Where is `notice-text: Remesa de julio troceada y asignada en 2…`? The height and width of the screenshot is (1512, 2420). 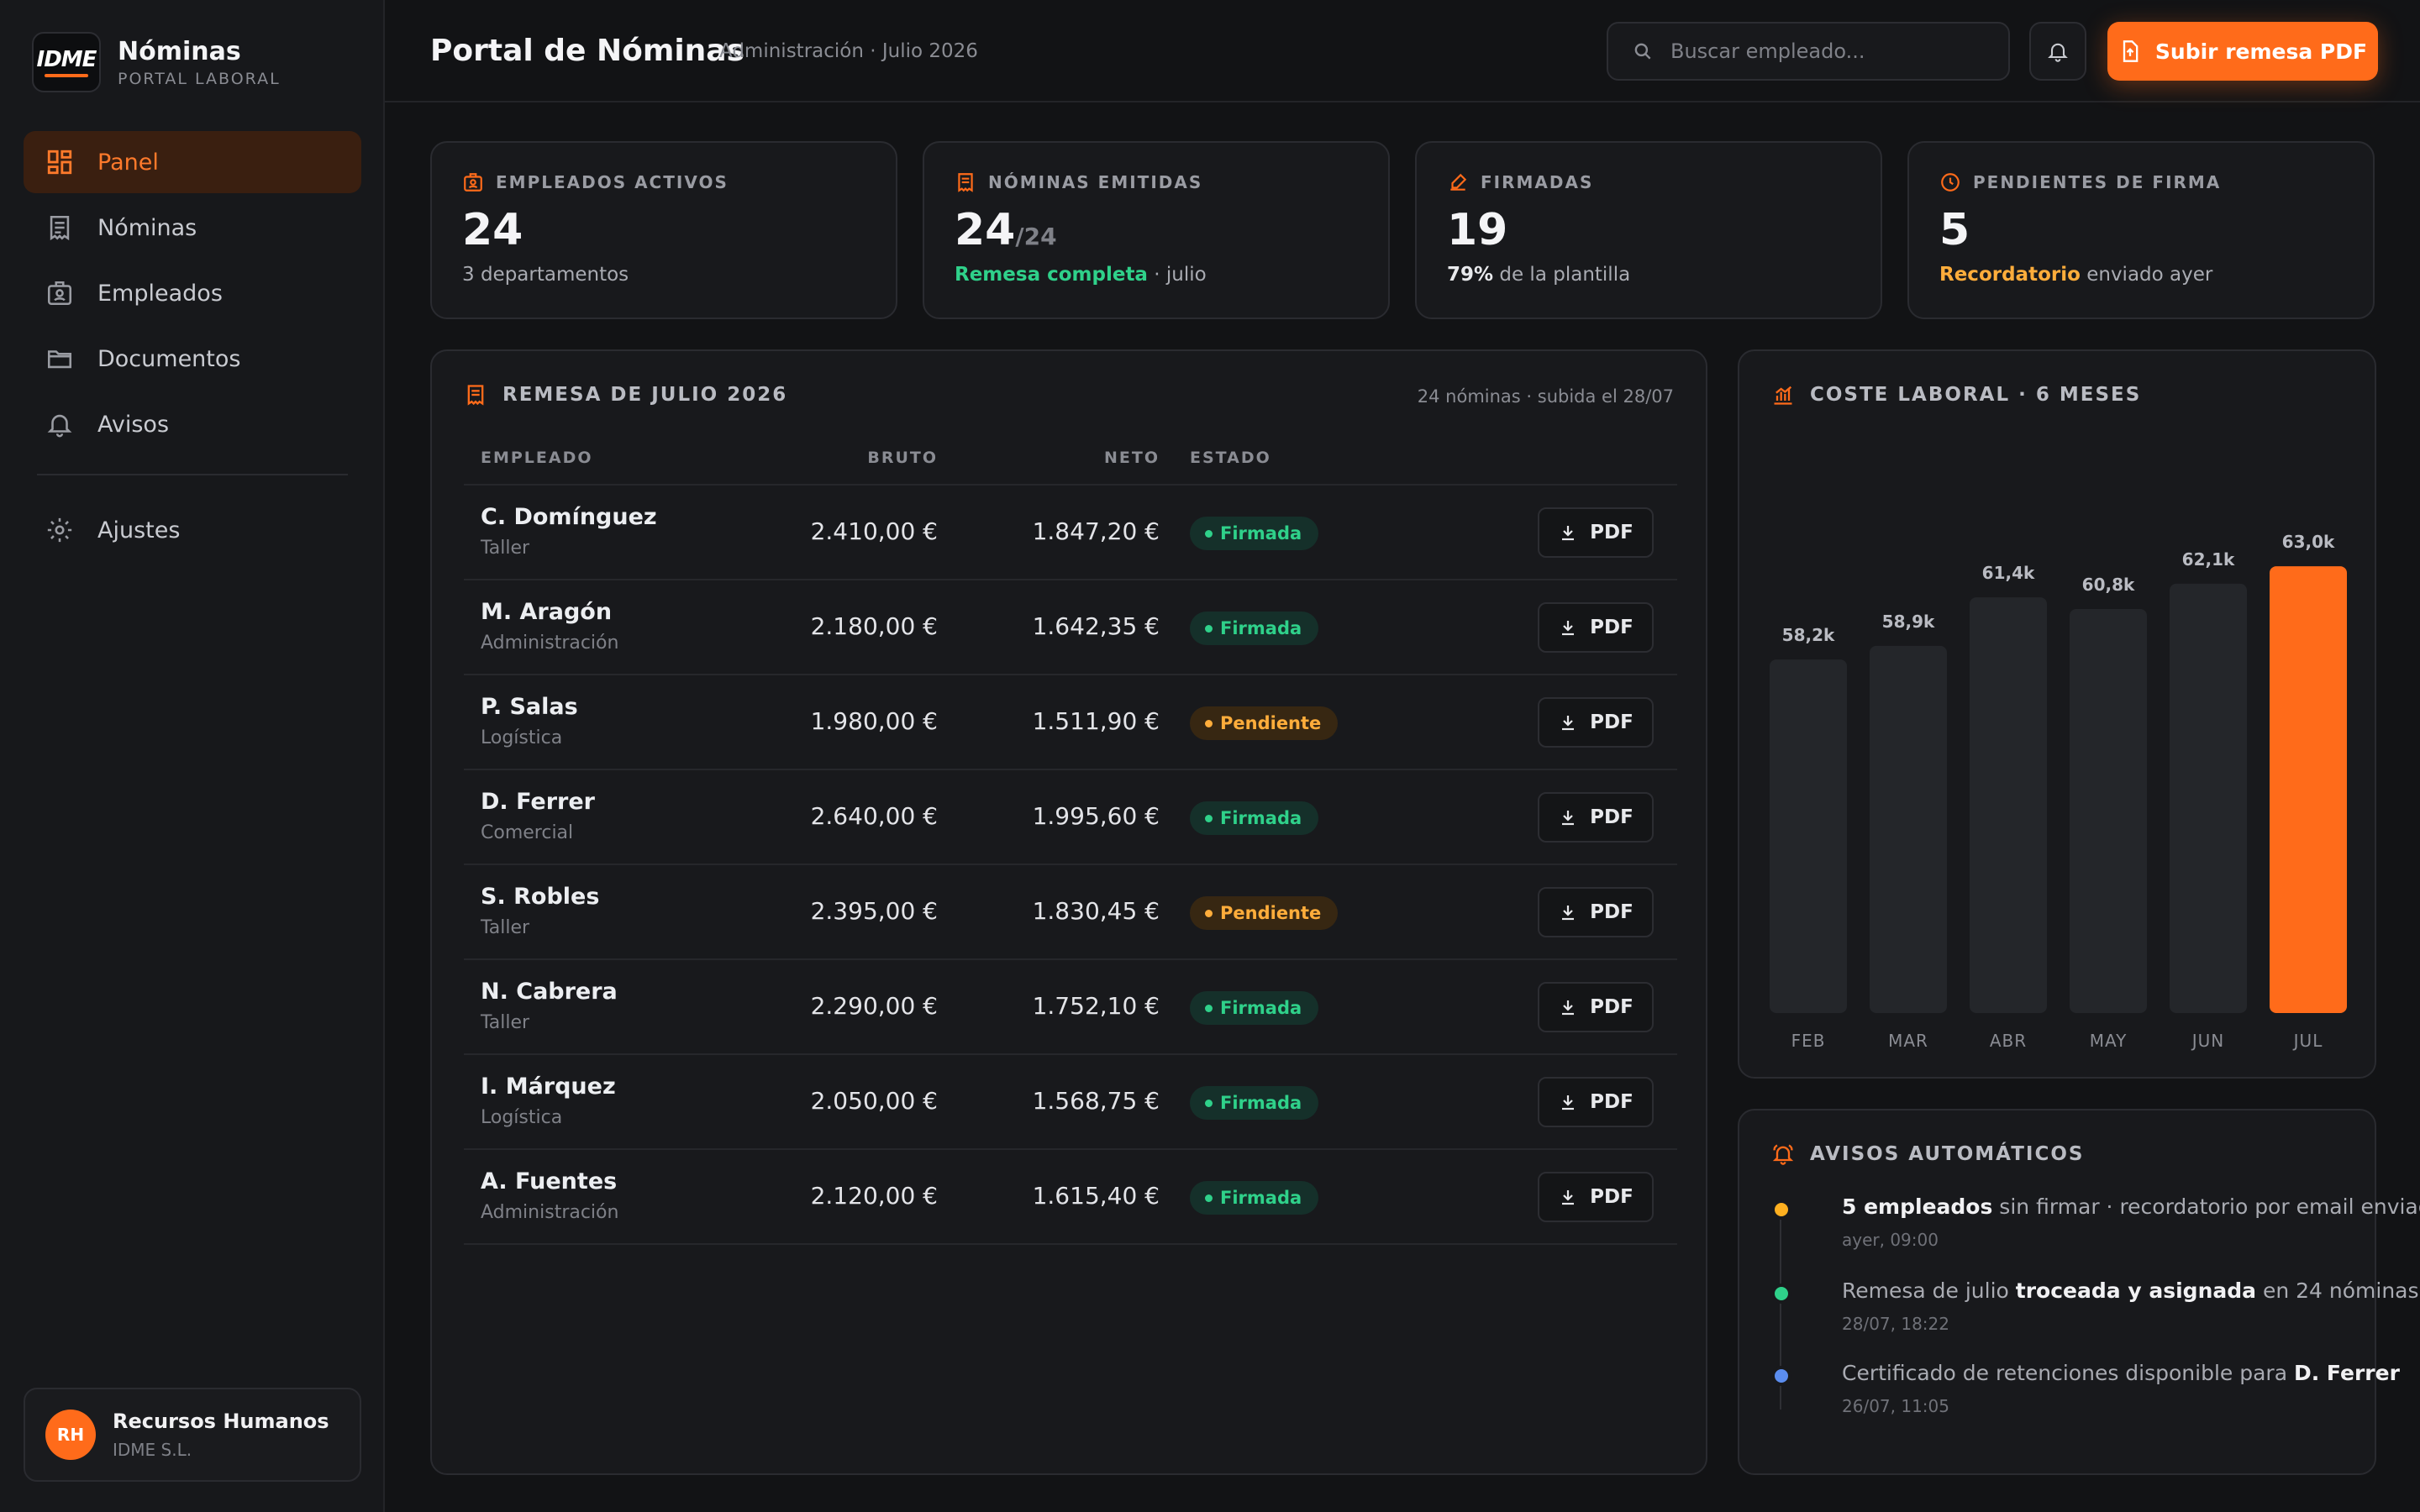
notice-text: Remesa de julio troceada y asignada en 2… is located at coordinates (2130, 1290).